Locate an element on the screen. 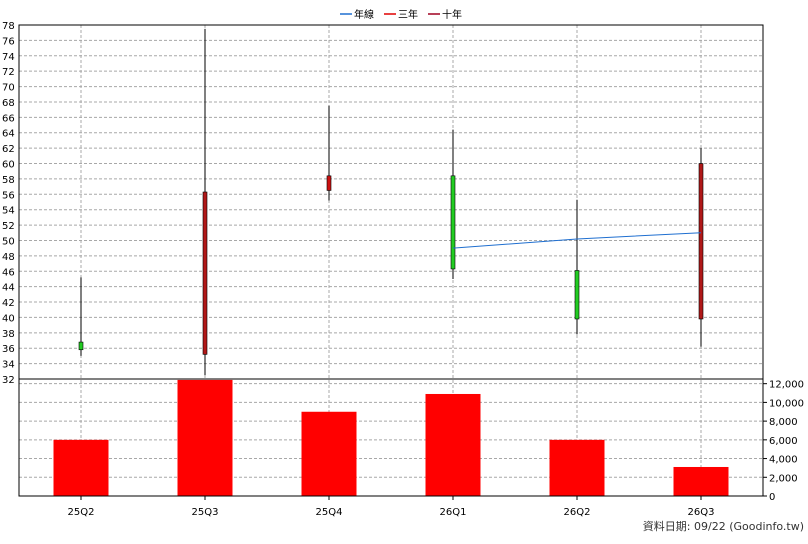  price-tick-label: 62 is located at coordinates (8, 149).